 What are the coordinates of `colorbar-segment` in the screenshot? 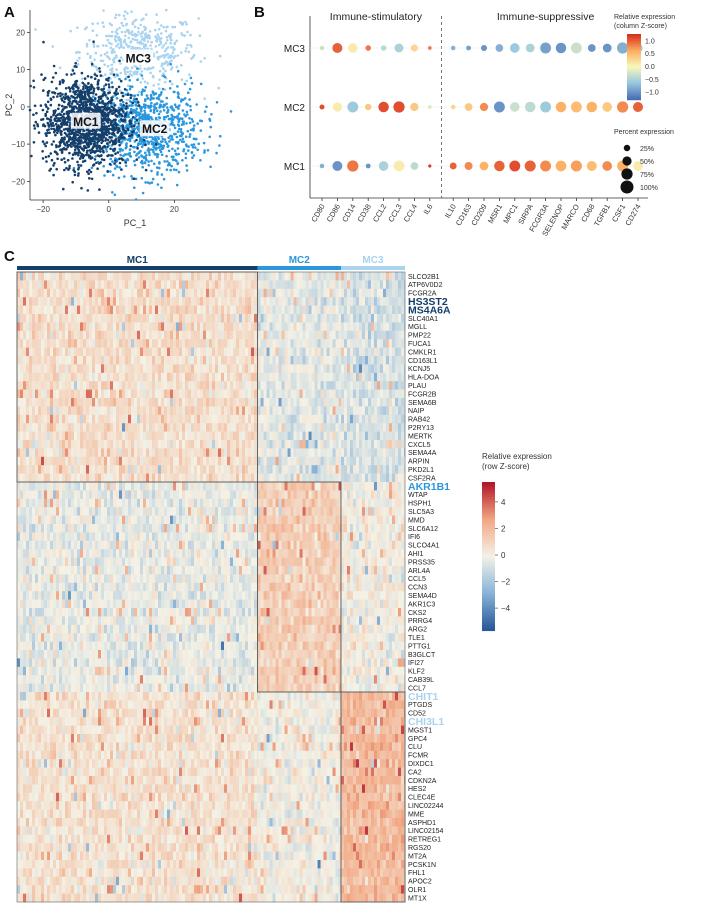 It's located at (634, 99).